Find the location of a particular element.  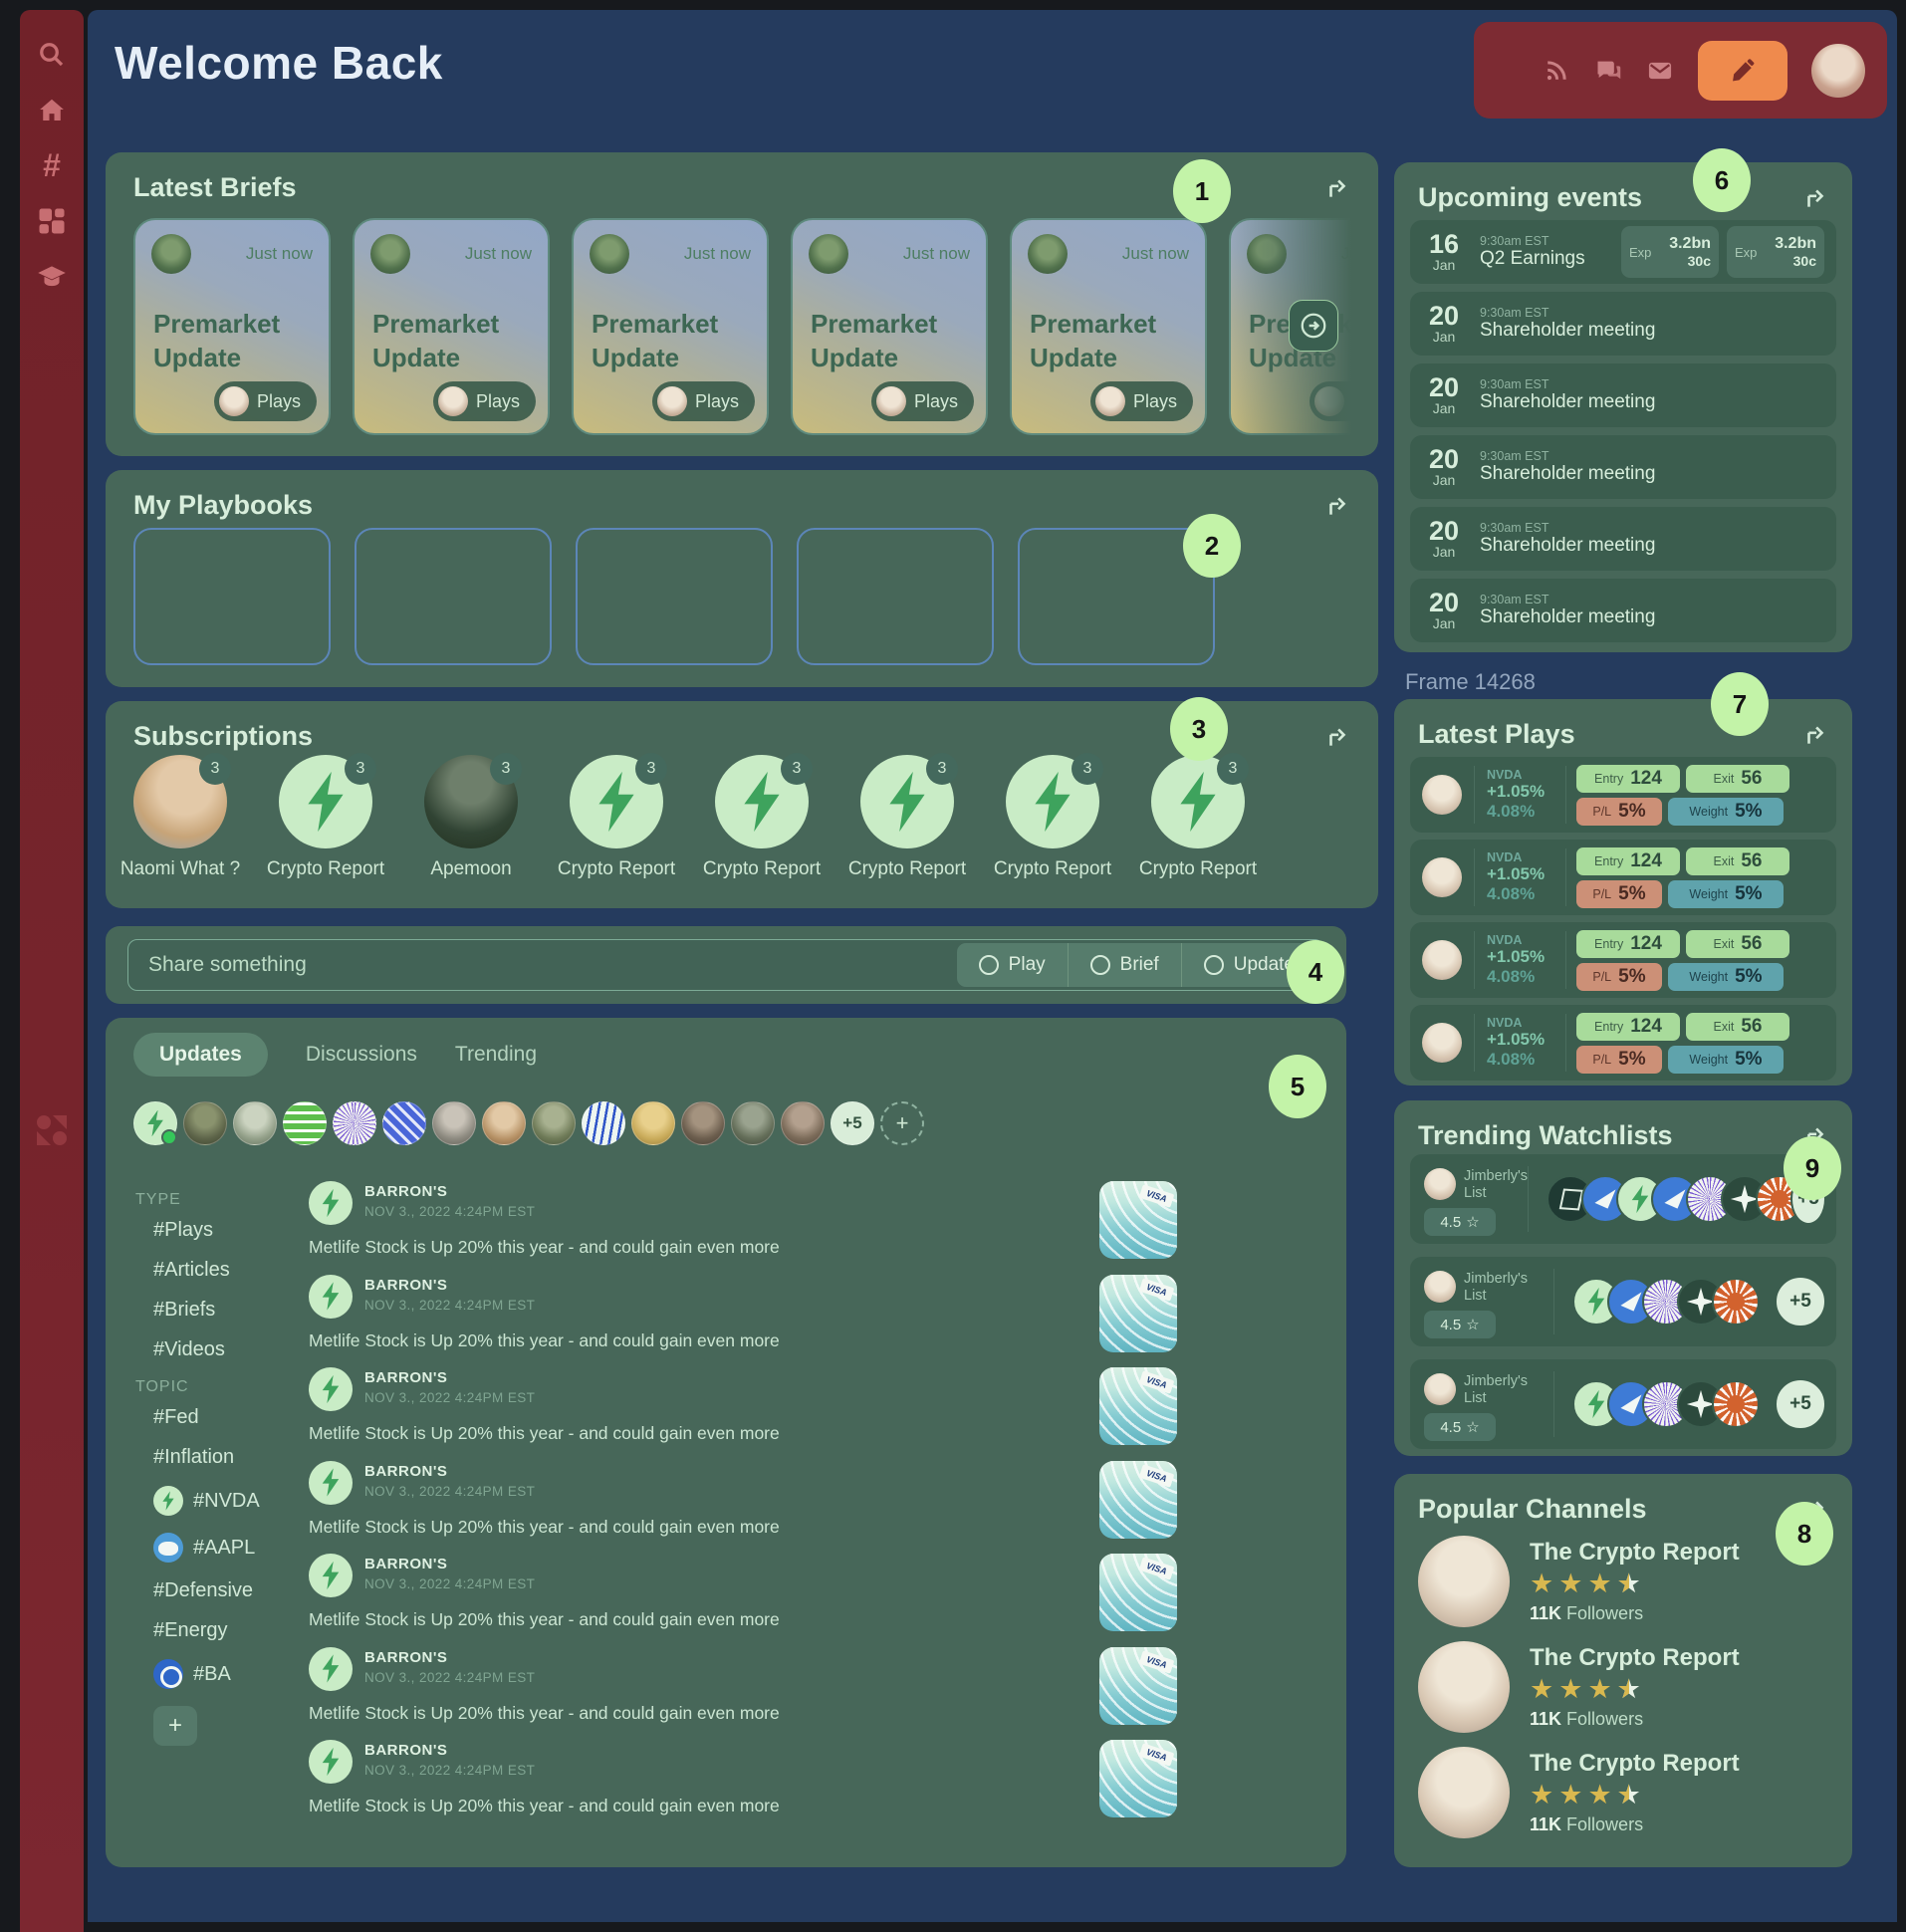

education-icon is located at coordinates (52, 277).